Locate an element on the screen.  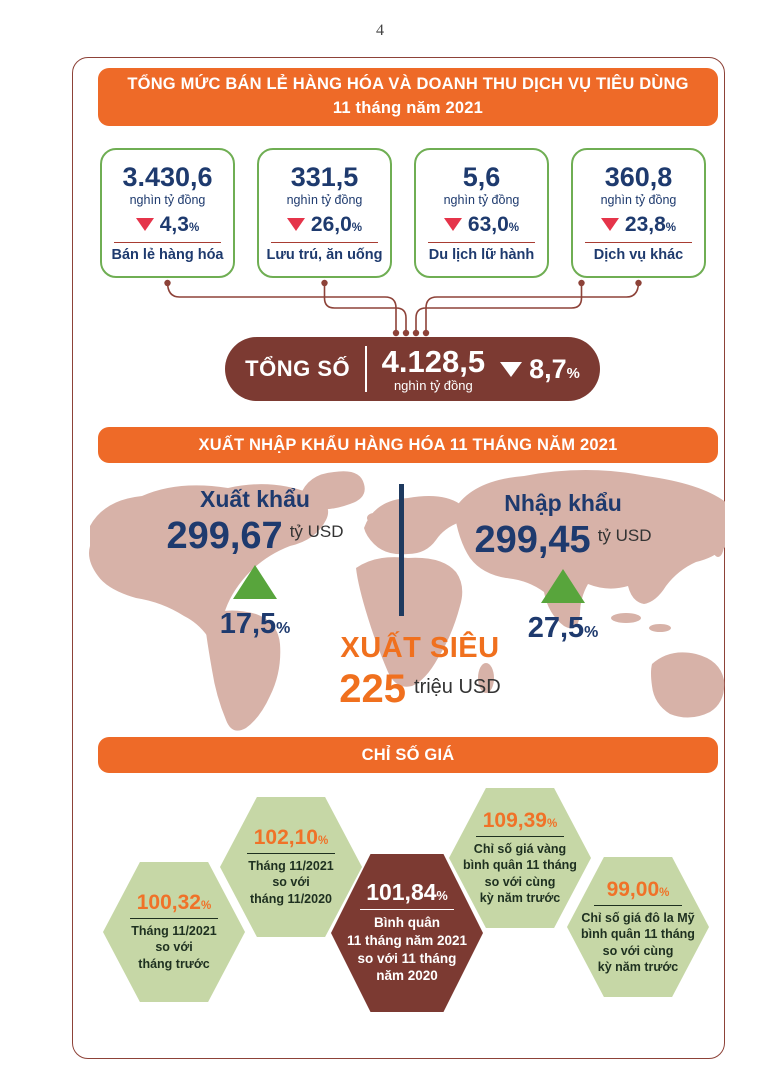
card-value: 5,6 is located at coordinates (481, 177).